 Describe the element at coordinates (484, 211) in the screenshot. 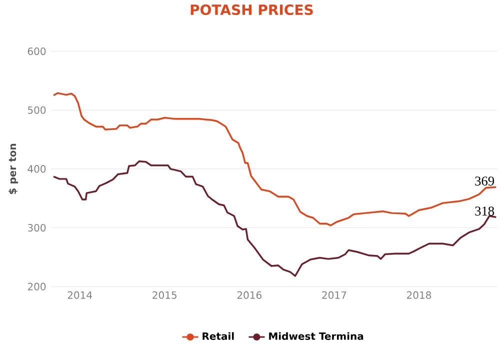

I see `annotation: 318` at that location.